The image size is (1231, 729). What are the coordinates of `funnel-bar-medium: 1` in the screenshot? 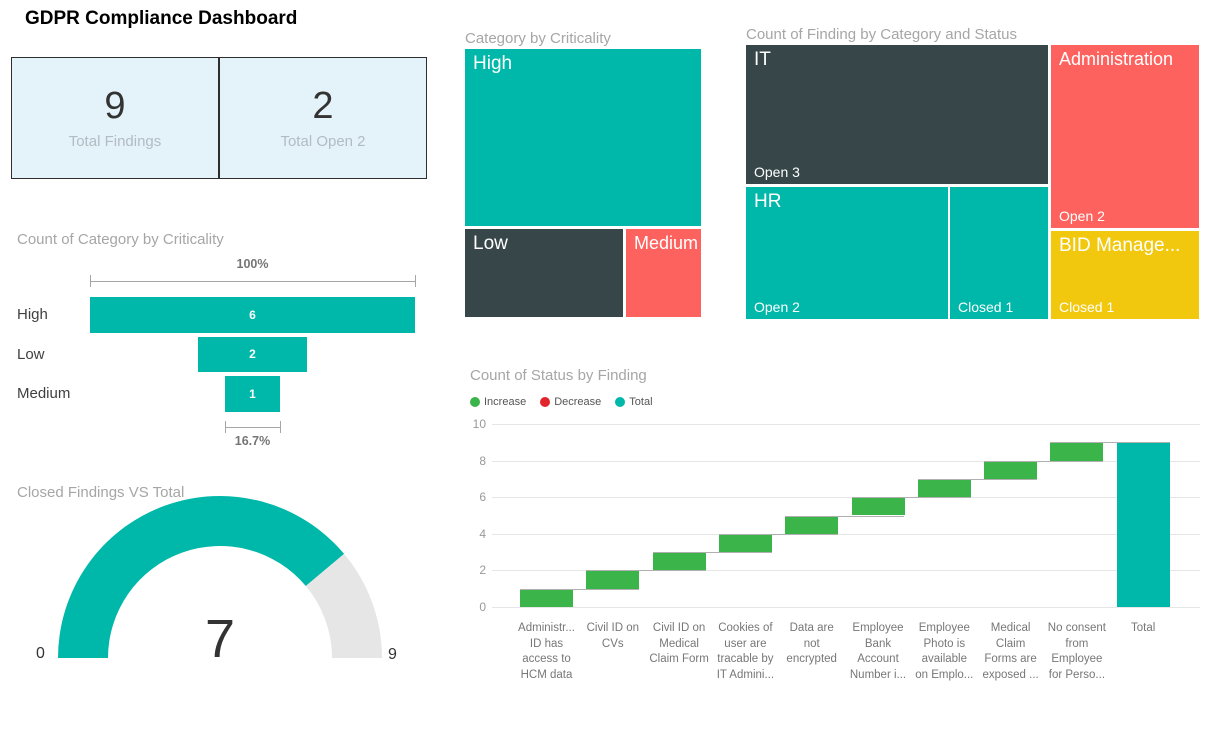 It's located at (252, 394).